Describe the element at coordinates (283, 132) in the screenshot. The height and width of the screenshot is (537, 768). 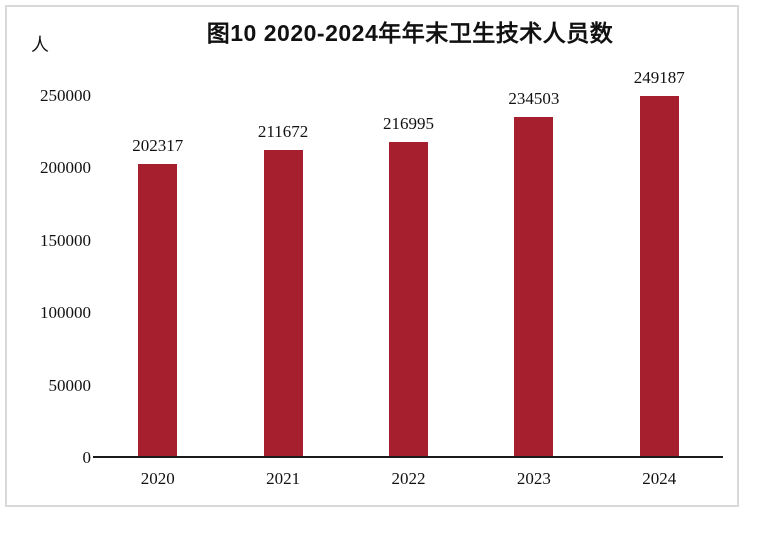
I see `bar-value-label-2021: 211672` at that location.